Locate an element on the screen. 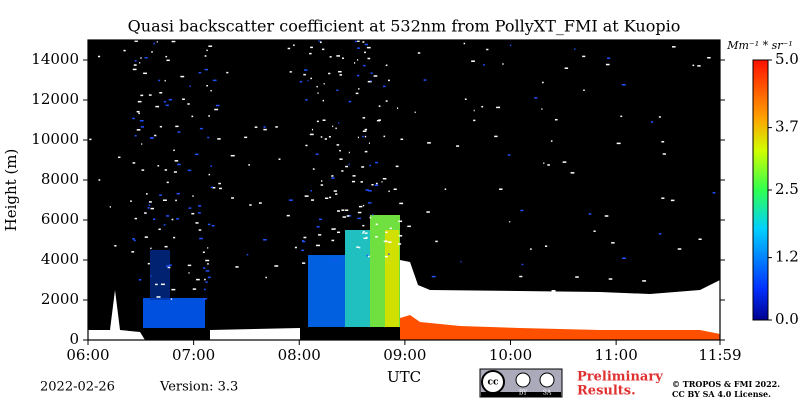 Image resolution: width=800 pixels, height=404 pixels. y-tick-label: 8000 is located at coordinates (60, 179).